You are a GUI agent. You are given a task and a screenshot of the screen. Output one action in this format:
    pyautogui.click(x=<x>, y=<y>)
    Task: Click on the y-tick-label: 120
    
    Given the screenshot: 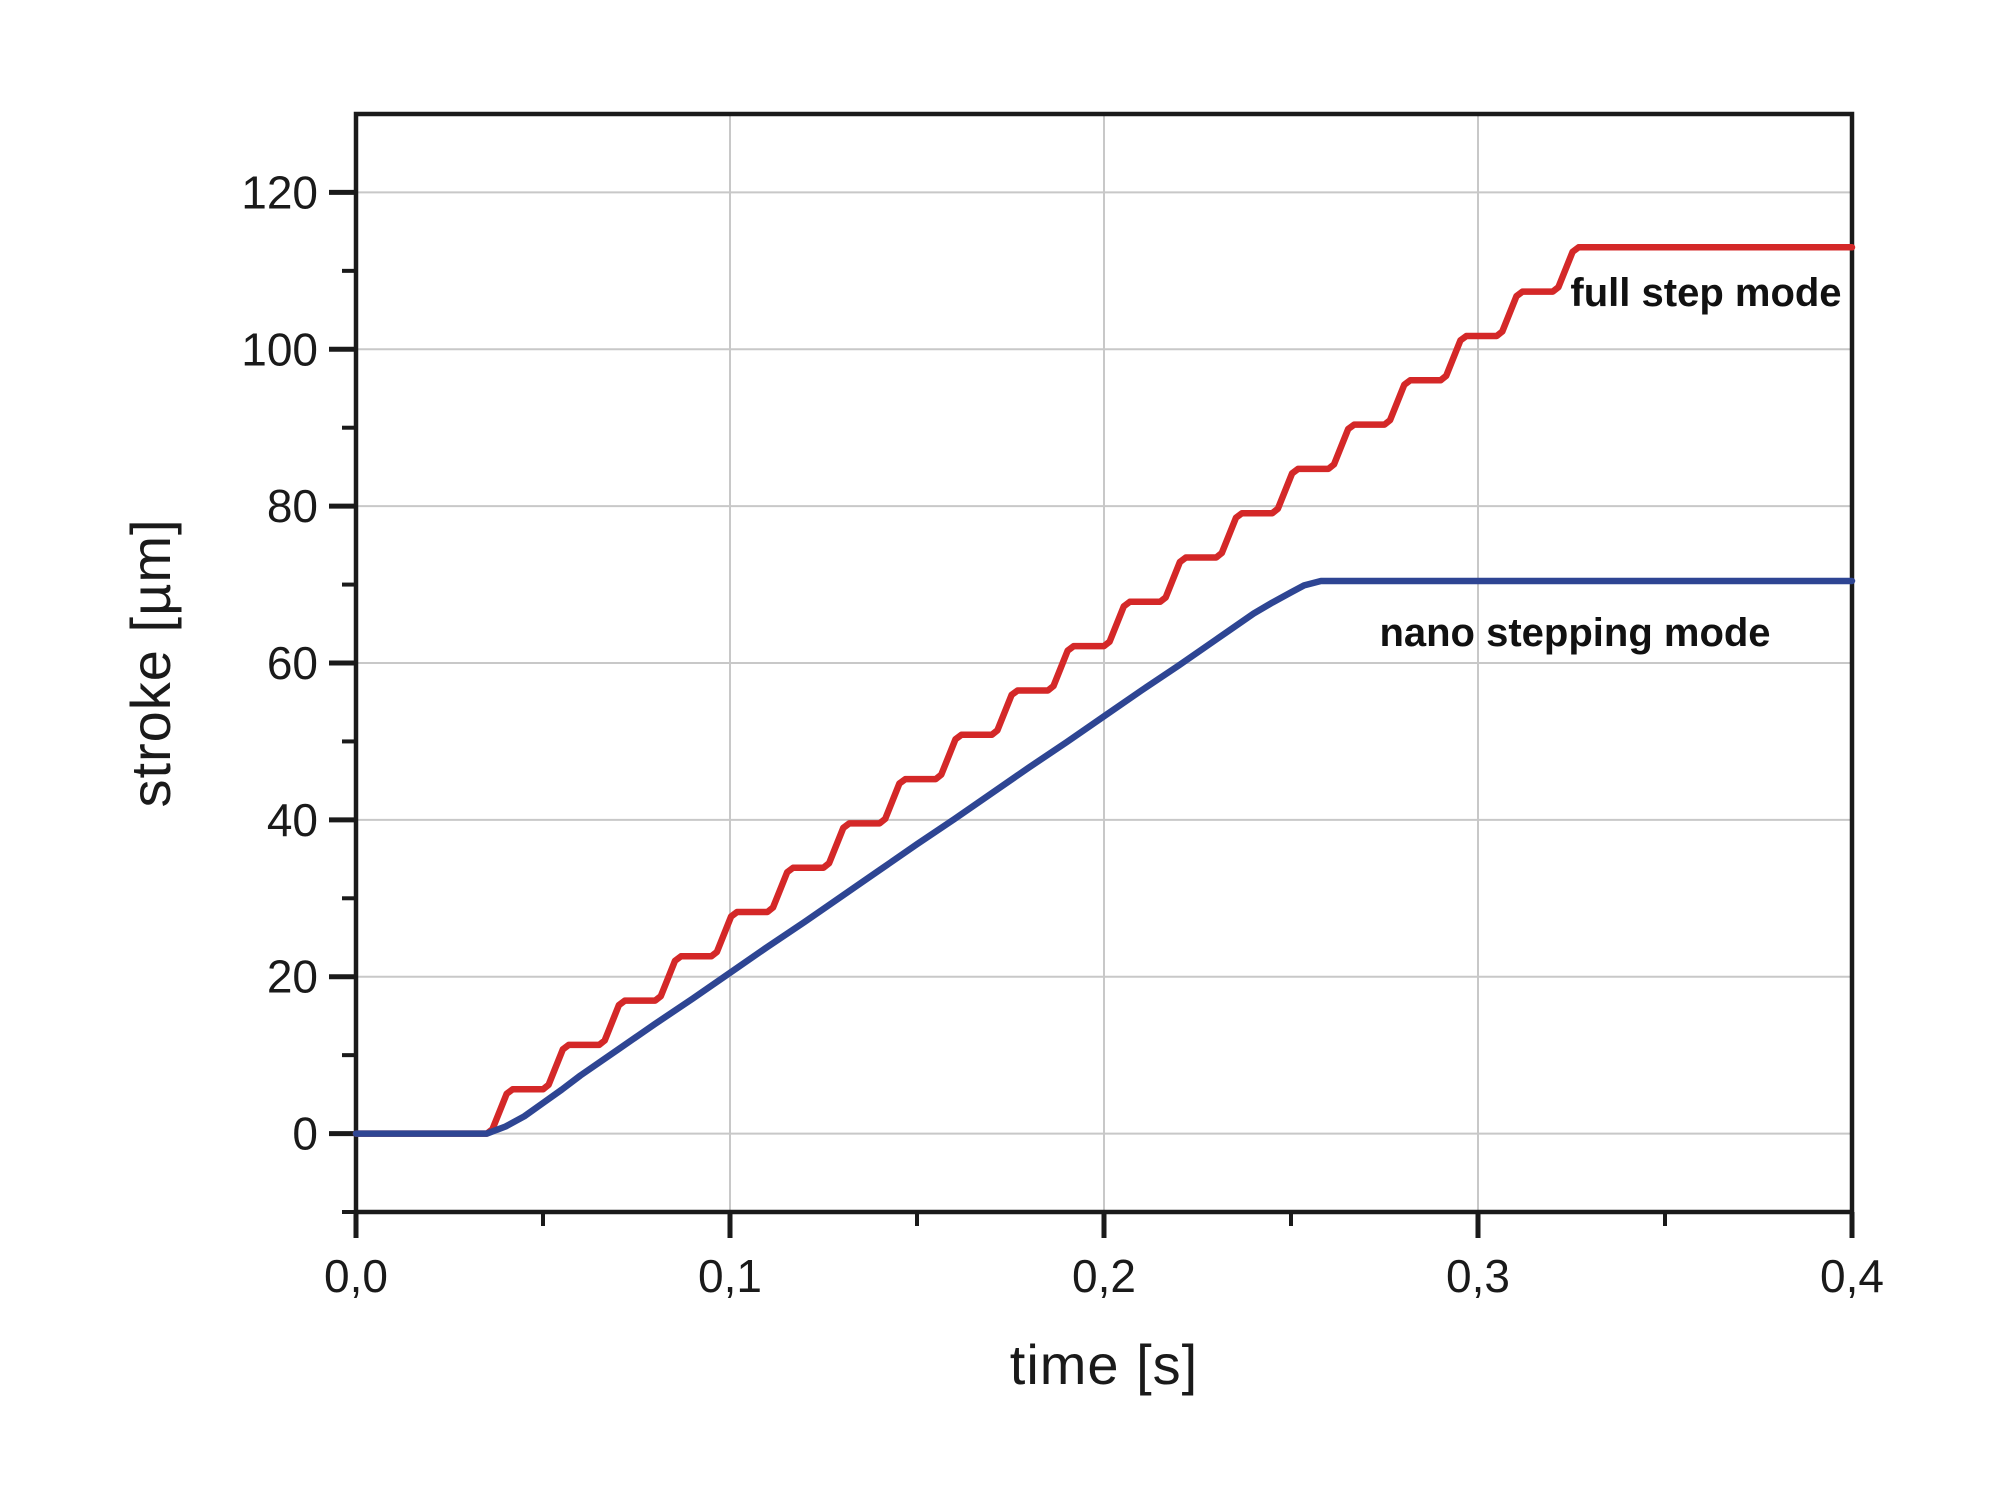 What is the action you would take?
    pyautogui.click(x=279, y=192)
    